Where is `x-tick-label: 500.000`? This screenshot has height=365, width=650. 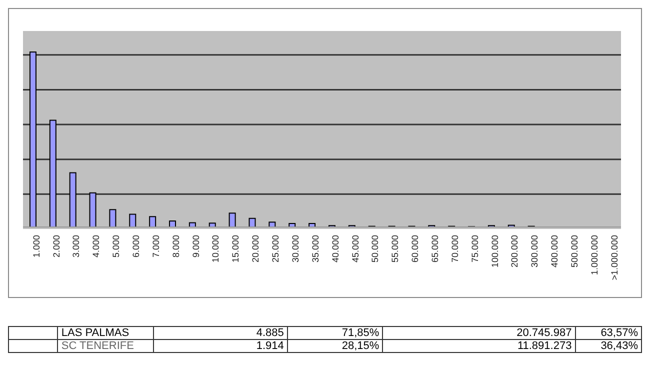 x-tick-label: 500.000 is located at coordinates (575, 251).